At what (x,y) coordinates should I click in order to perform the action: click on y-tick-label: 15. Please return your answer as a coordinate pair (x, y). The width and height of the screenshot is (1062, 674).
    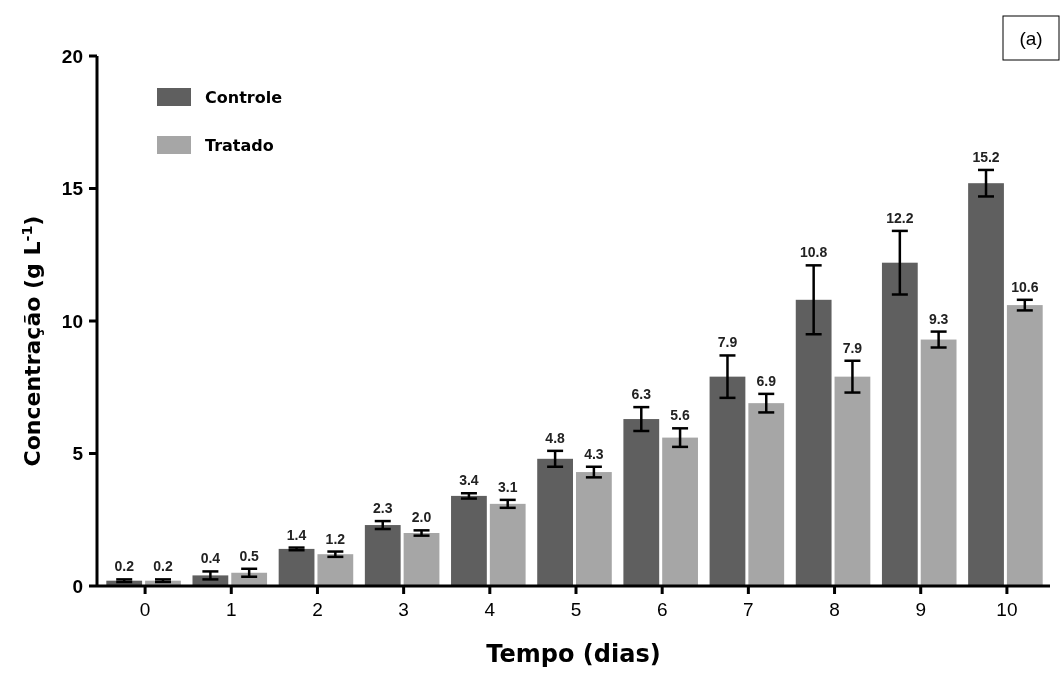
    Looking at the image, I should click on (72, 189).